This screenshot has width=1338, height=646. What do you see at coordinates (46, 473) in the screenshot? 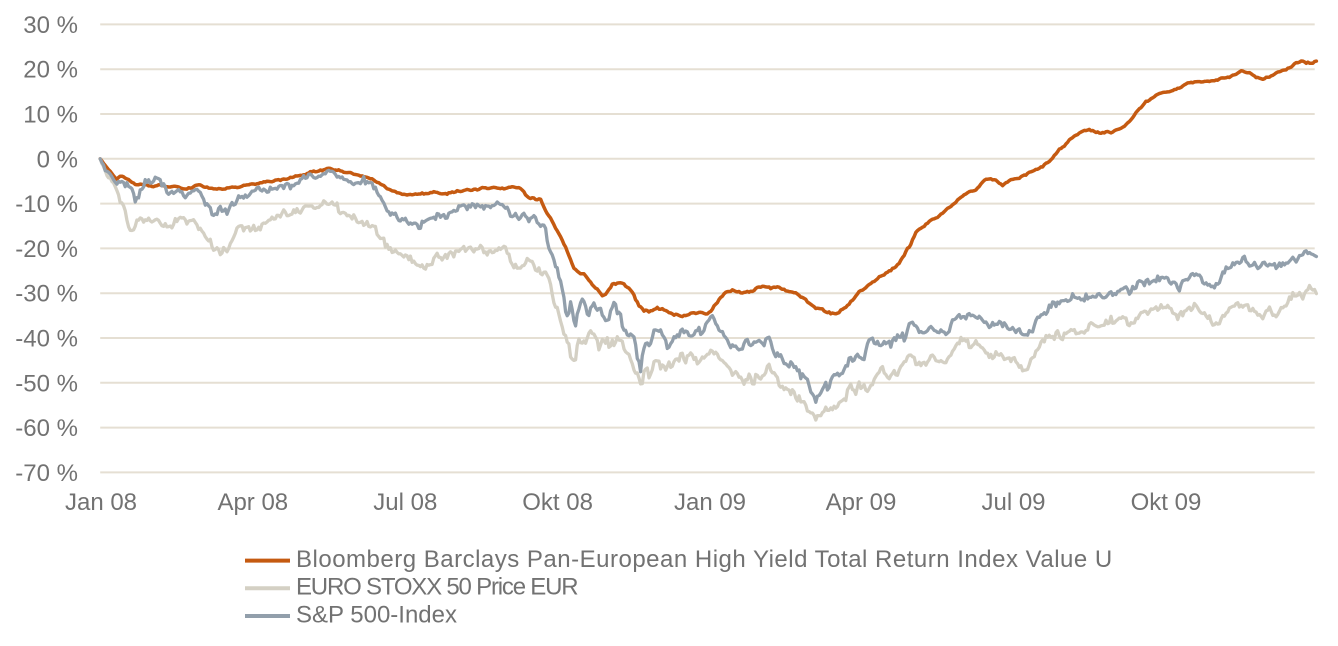
I see `svg-text: -70 %` at bounding box center [46, 473].